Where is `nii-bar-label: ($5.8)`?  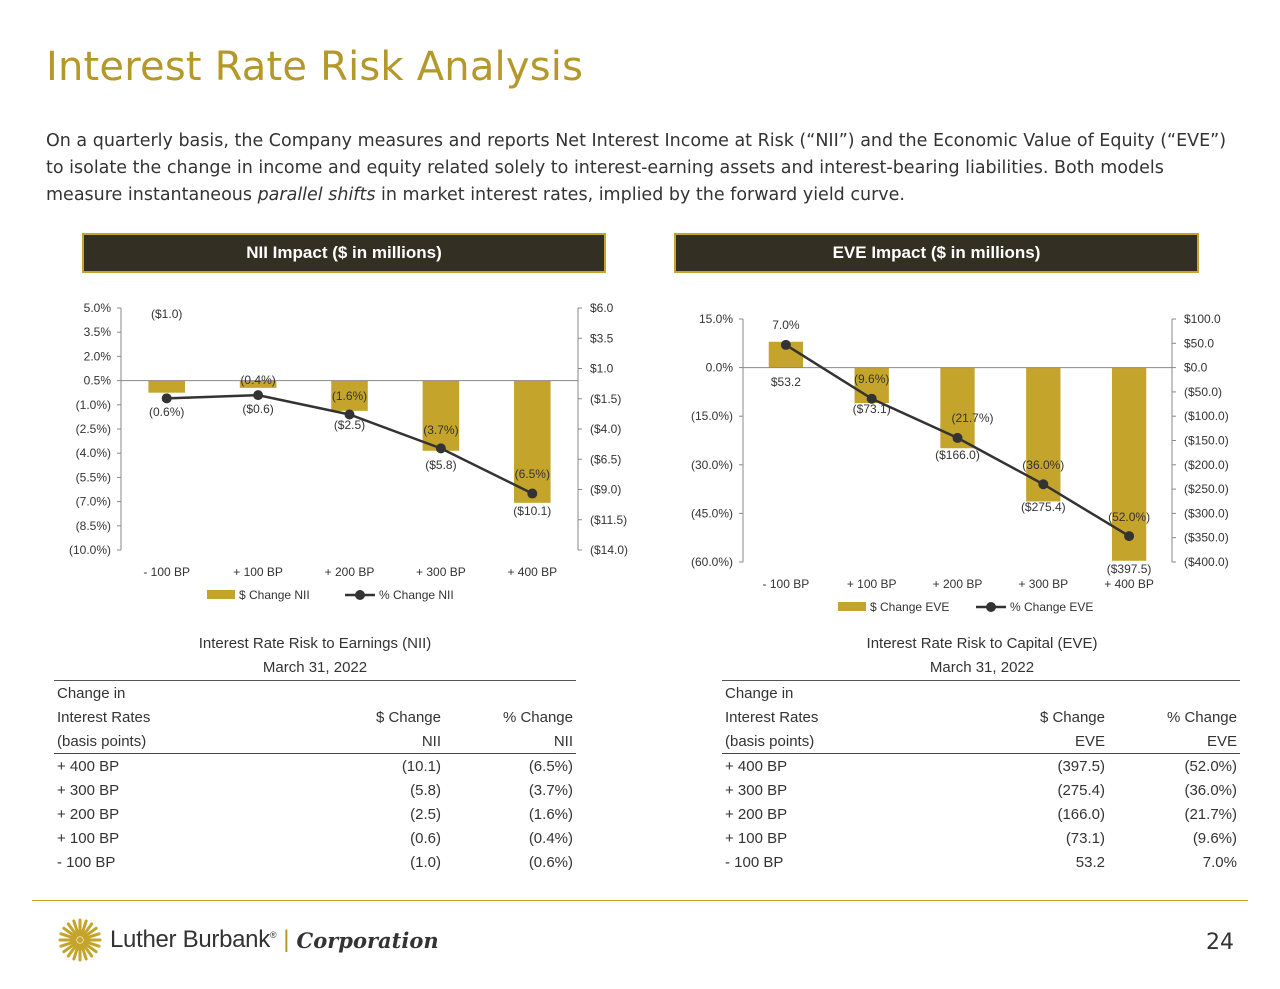 nii-bar-label: ($5.8) is located at coordinates (440, 465).